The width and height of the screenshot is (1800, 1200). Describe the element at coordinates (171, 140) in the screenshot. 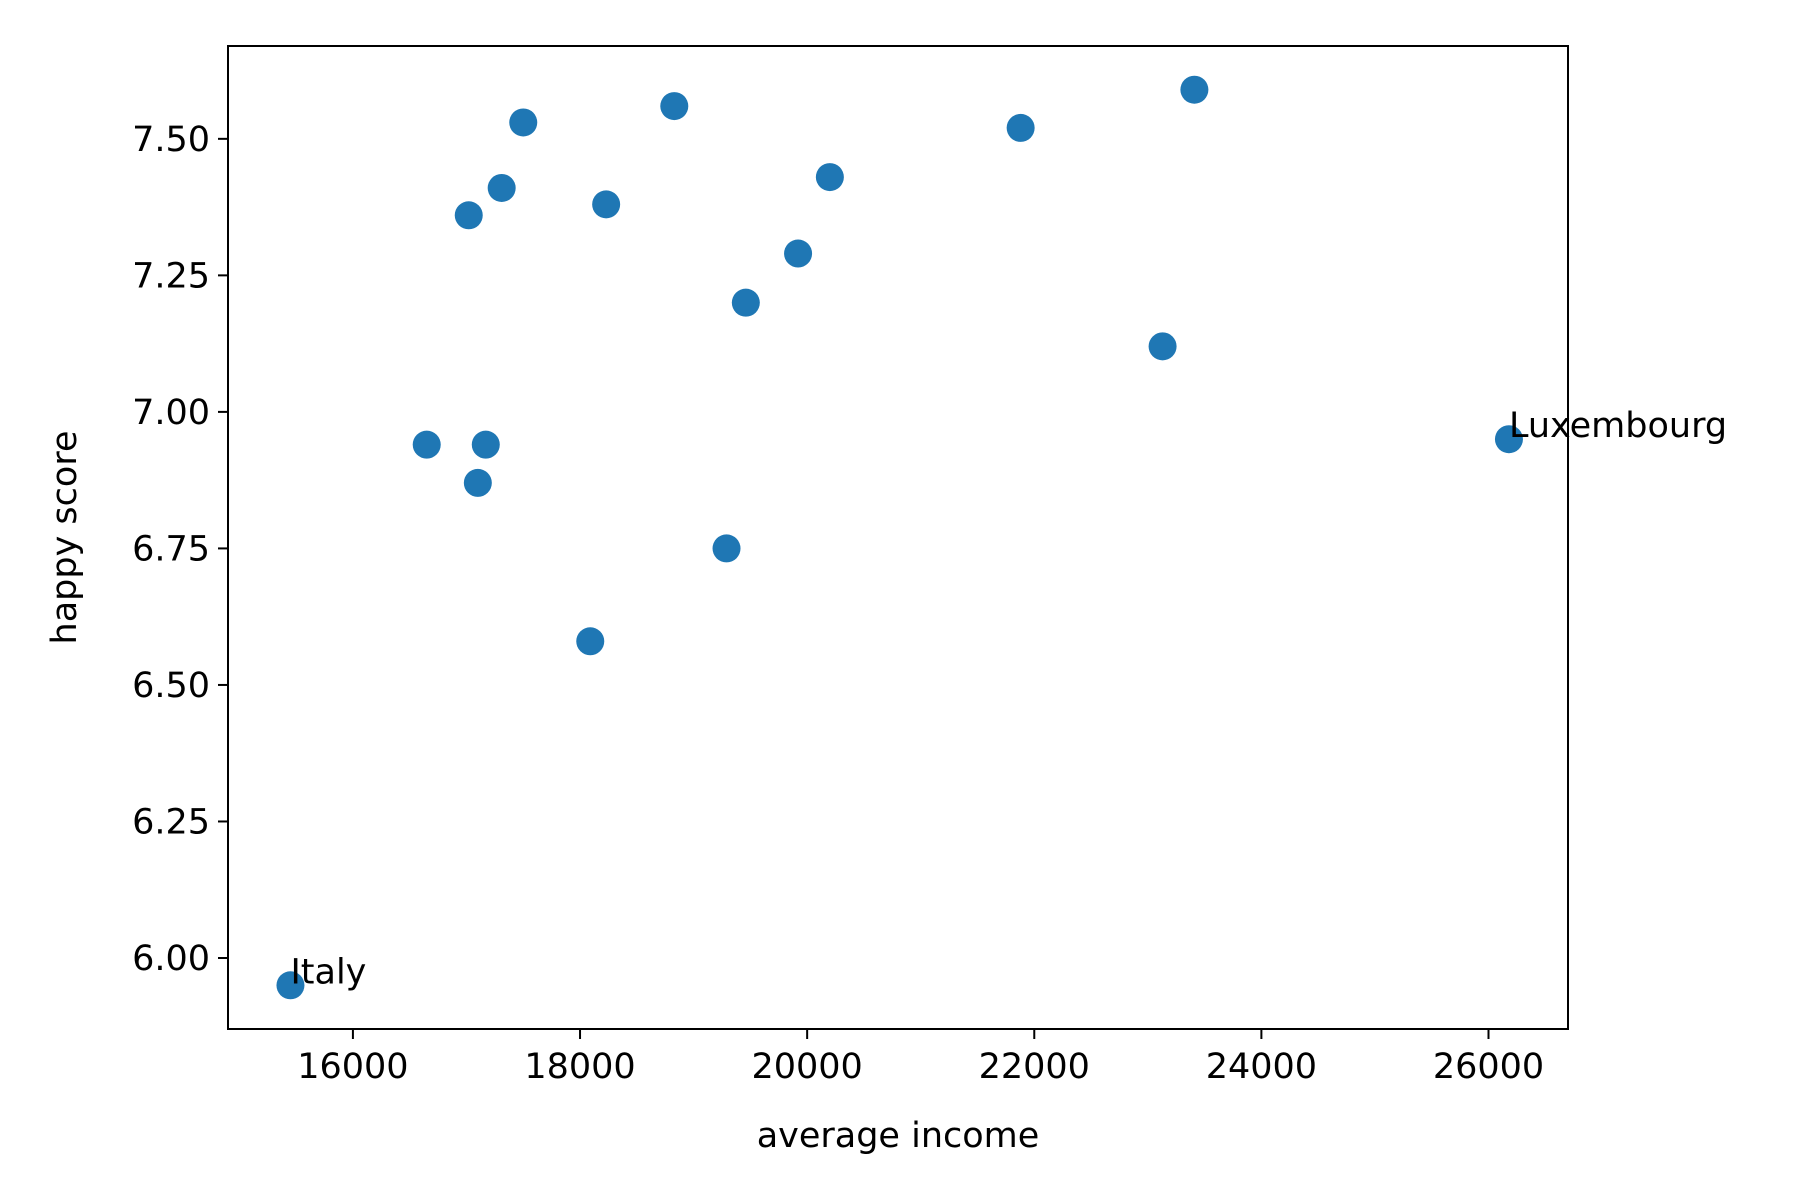

I see `y-tick-label: 7.50` at that location.